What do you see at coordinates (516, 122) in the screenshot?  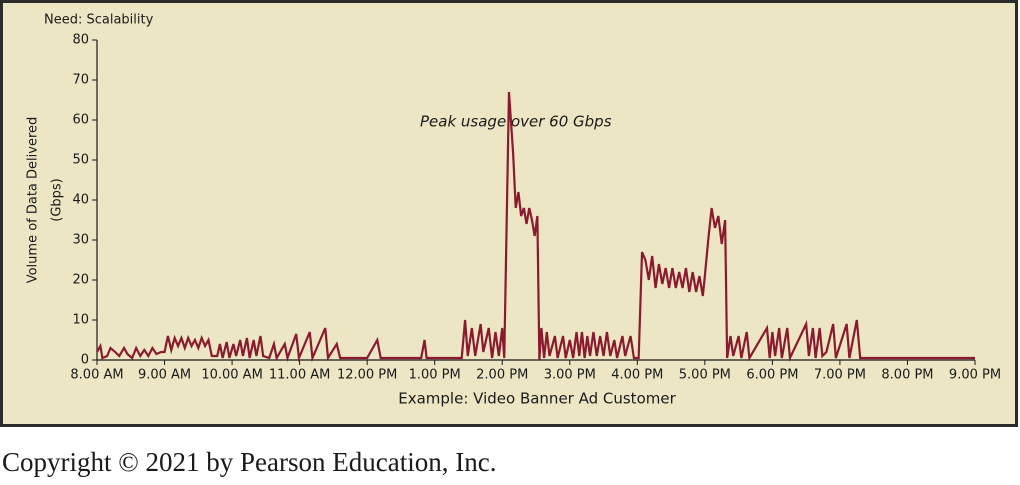 I see `annotation: Peak usage over 60 Gbps` at bounding box center [516, 122].